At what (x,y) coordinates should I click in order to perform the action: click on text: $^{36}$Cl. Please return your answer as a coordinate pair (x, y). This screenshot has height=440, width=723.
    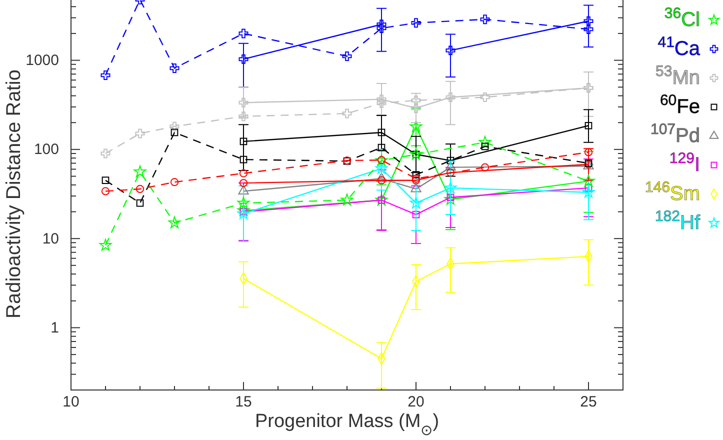
    Looking at the image, I should click on (682, 17).